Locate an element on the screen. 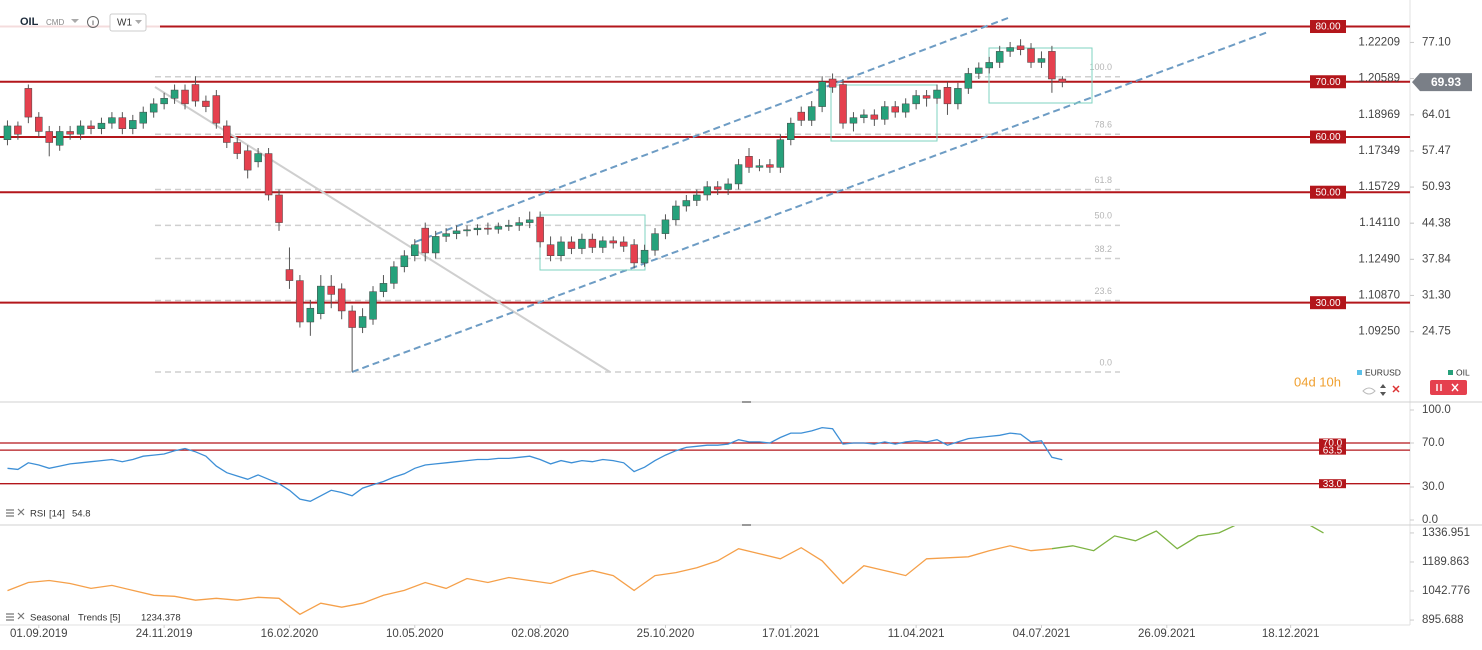  level-label: 50.00 is located at coordinates (1327, 192).